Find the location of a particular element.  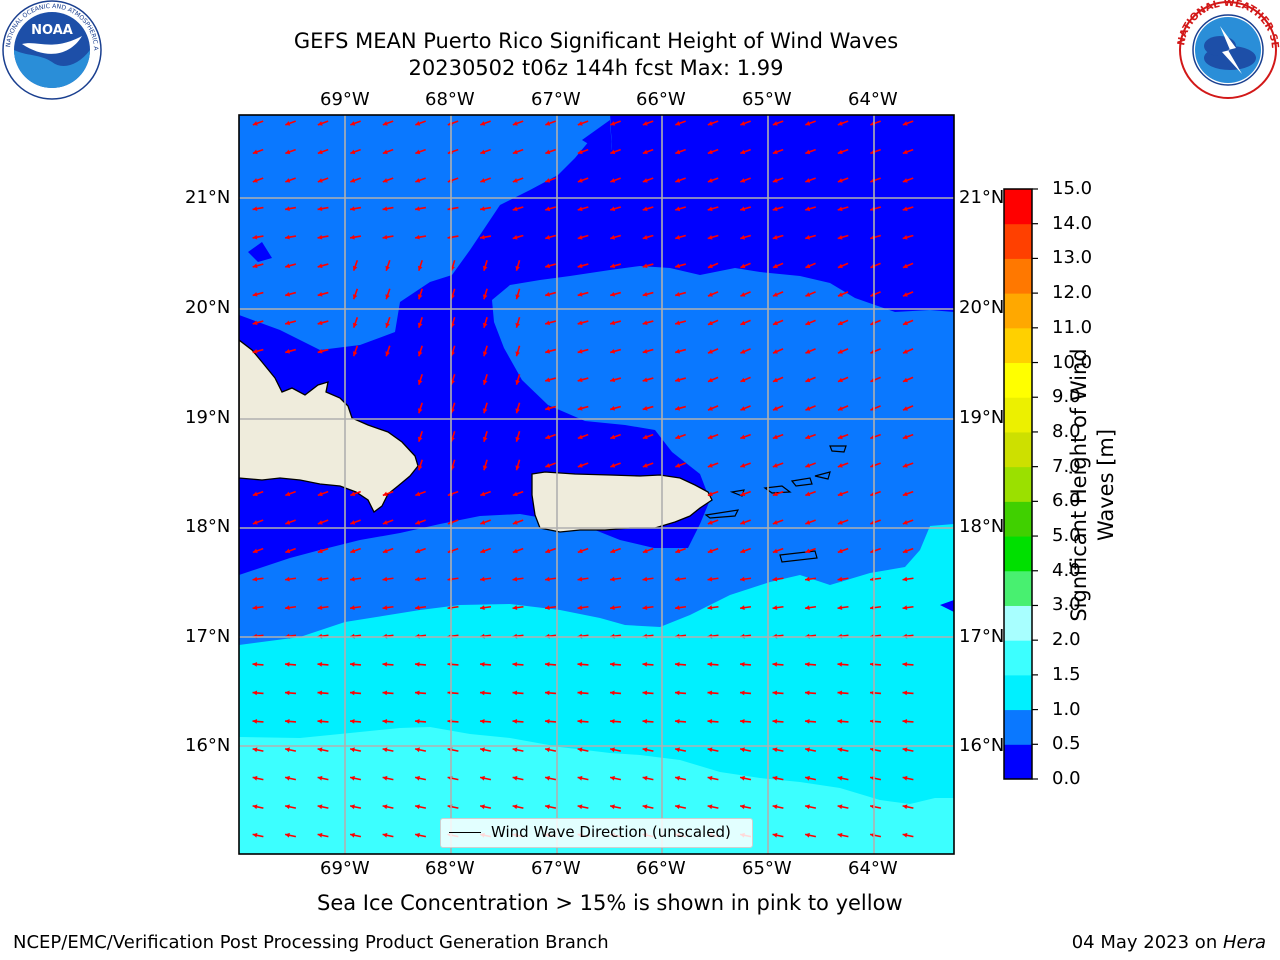

colorbar-tick-label: 14.0 is located at coordinates (1072, 223).